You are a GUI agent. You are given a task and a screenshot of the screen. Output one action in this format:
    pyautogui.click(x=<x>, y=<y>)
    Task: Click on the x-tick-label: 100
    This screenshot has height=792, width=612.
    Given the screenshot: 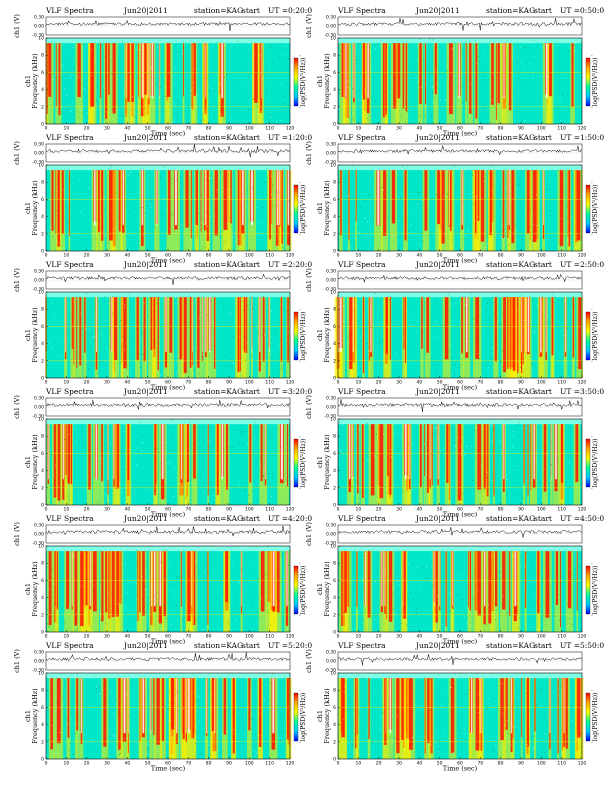 What is the action you would take?
    pyautogui.click(x=249, y=129)
    